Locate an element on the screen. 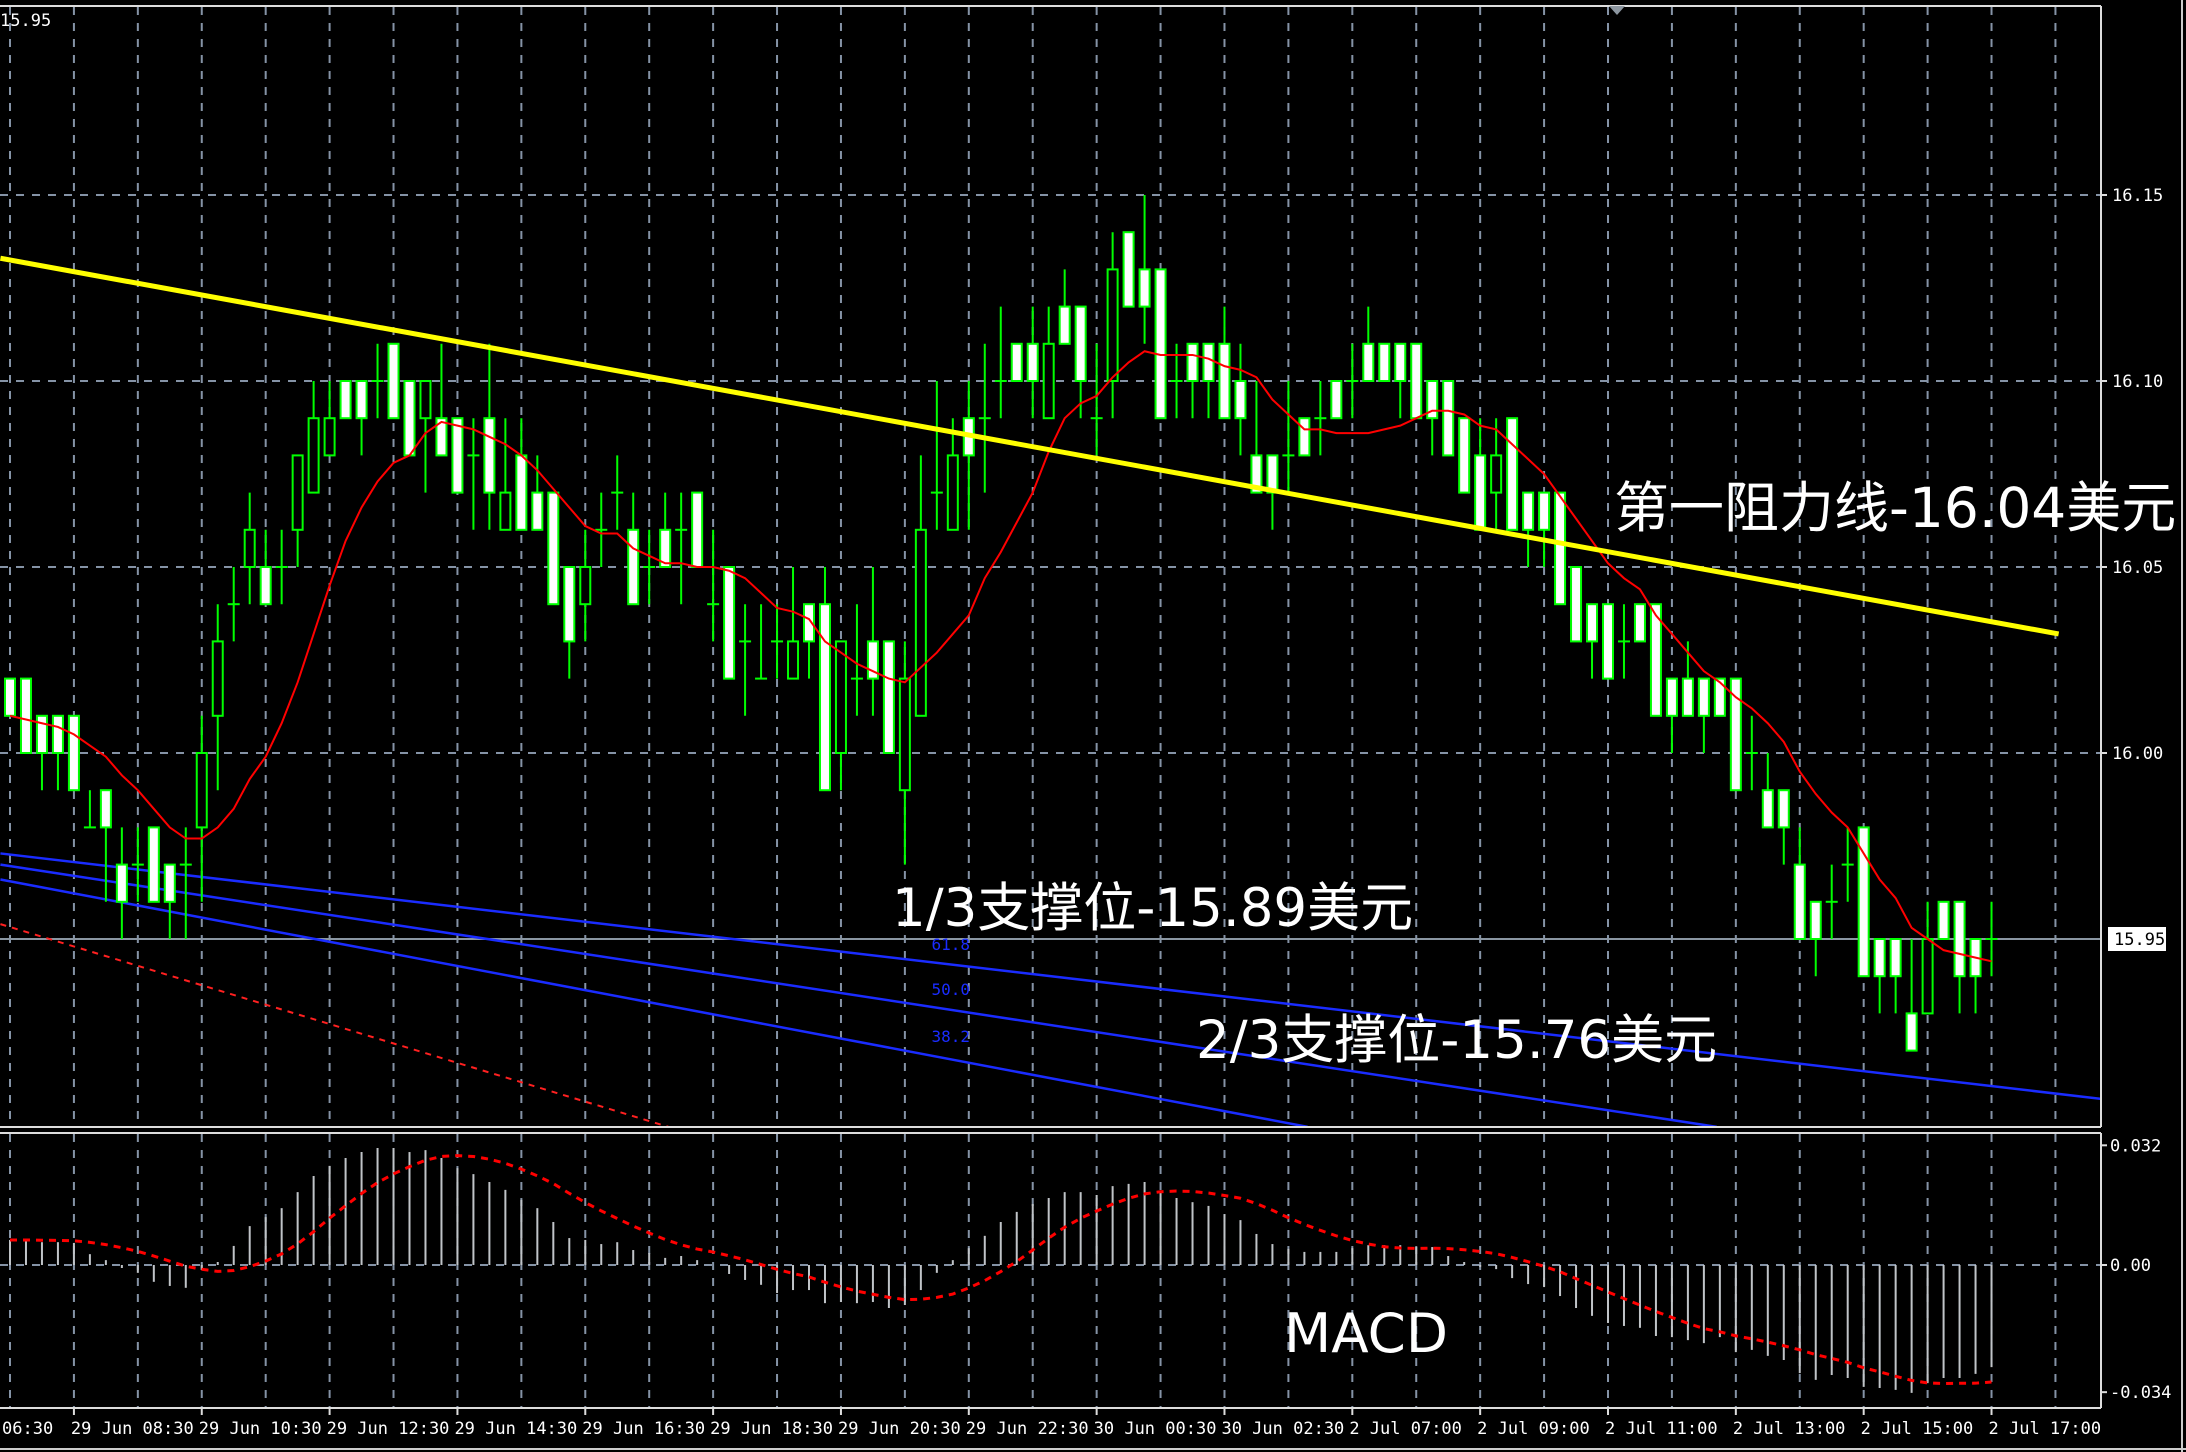 The height and width of the screenshot is (1452, 2186). macd-tick-label: 0.032 is located at coordinates (2135, 1146).